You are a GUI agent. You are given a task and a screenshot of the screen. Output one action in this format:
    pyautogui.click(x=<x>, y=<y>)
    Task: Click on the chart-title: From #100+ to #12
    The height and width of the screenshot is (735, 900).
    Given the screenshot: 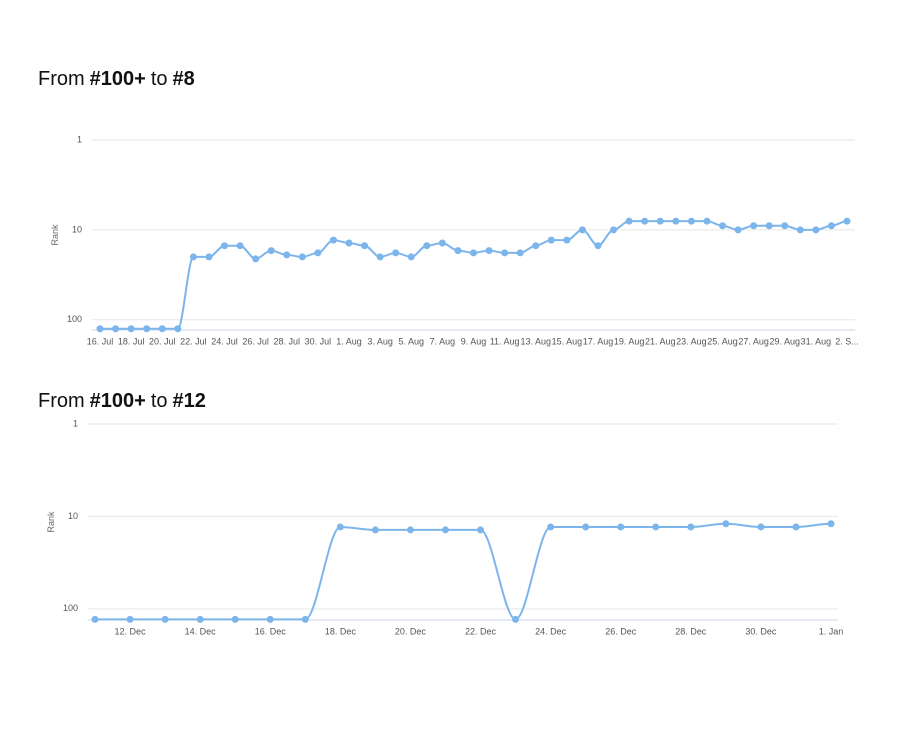 What is the action you would take?
    pyautogui.click(x=122, y=401)
    